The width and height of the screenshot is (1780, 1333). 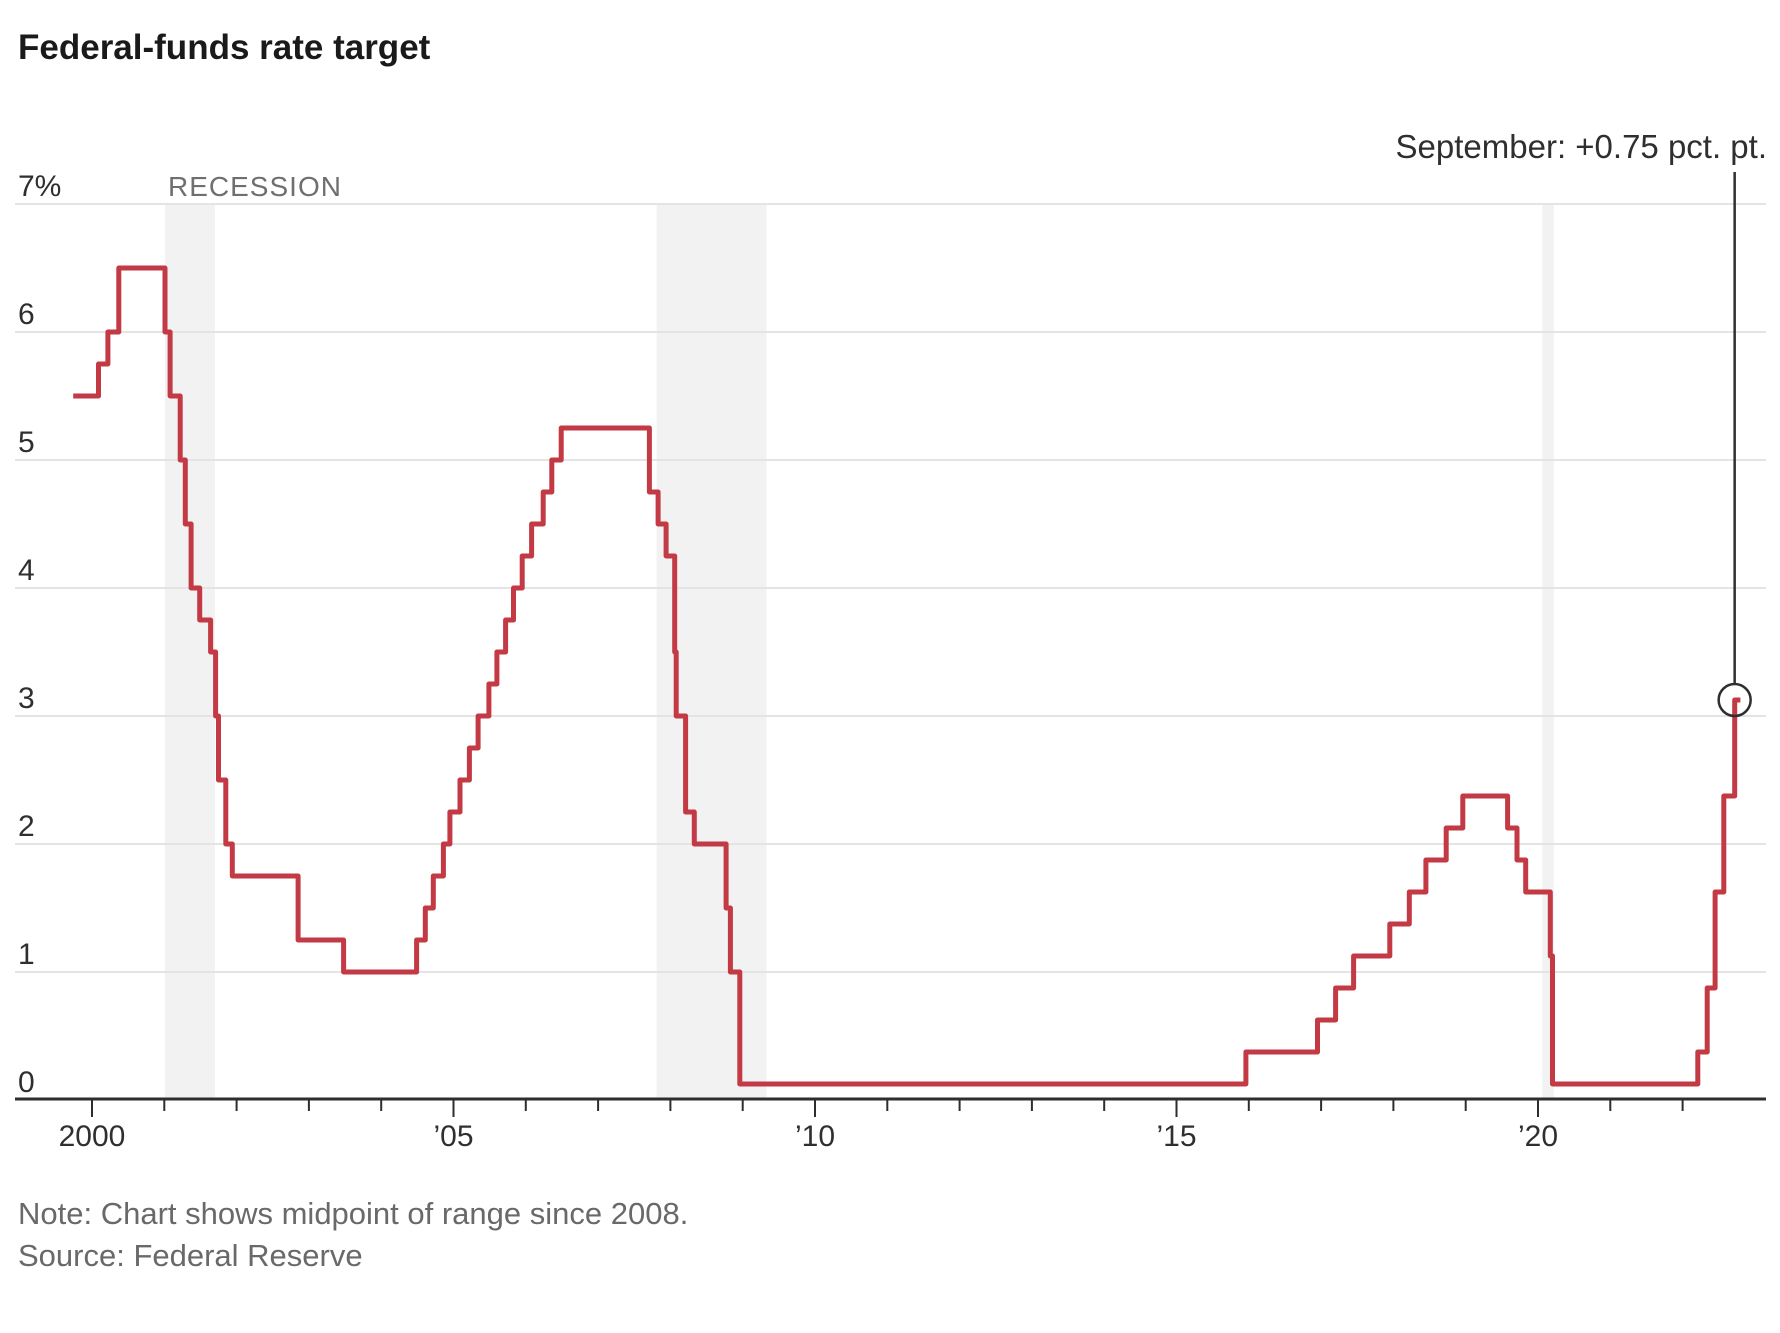 I want to click on recession-label: RECESSION, so click(x=255, y=186).